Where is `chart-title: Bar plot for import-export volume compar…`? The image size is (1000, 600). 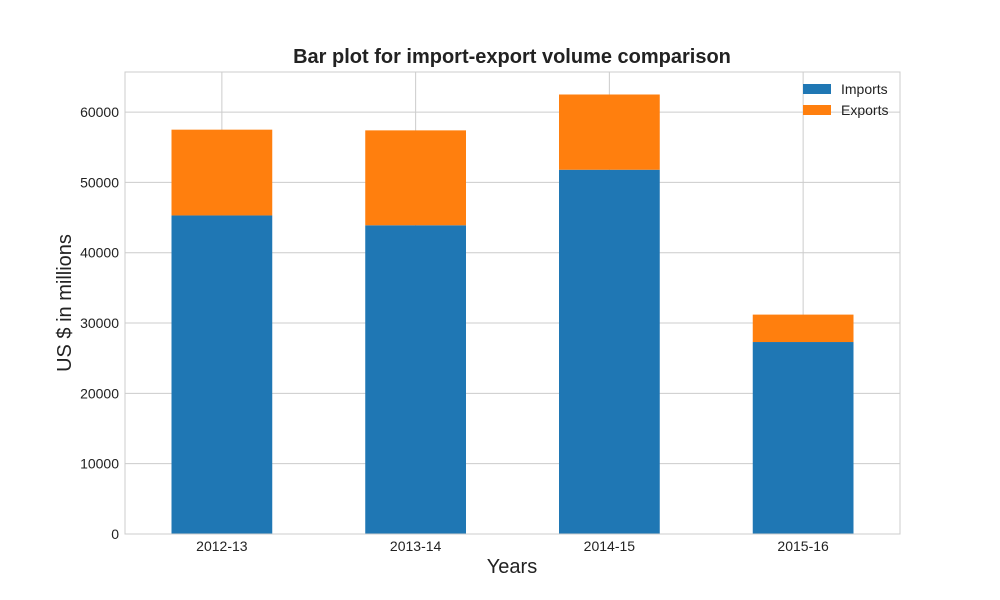
chart-title: Bar plot for import-export volume compar… is located at coordinates (512, 57).